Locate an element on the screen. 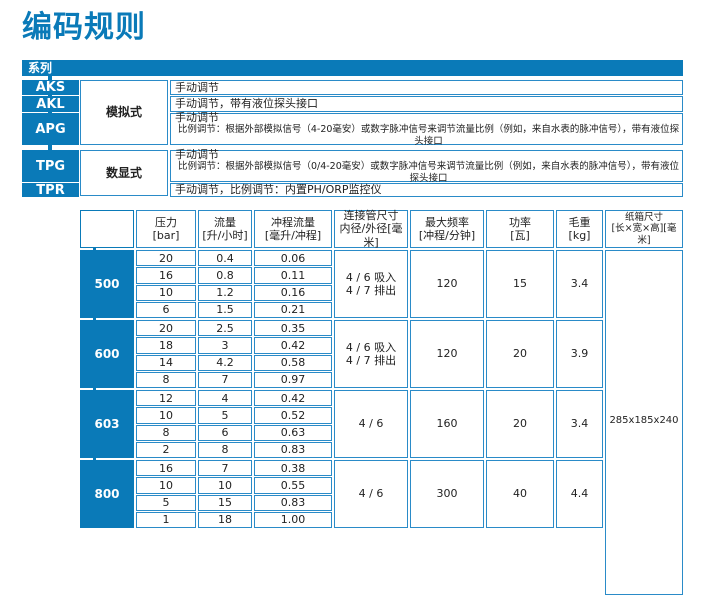 The image size is (722, 595). column-header: 功率 [瓦] is located at coordinates (520, 229).